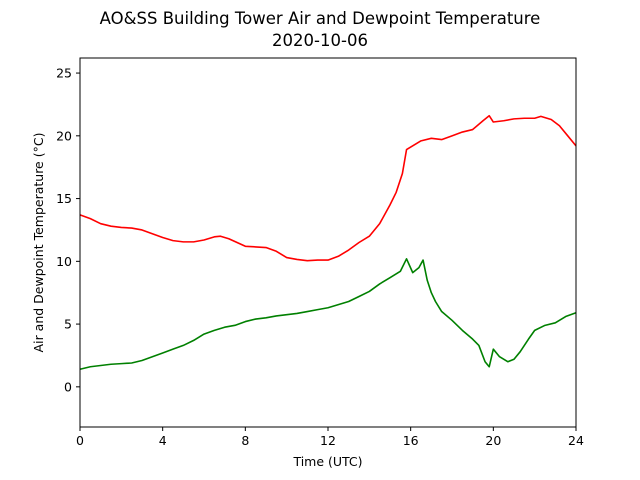  I want to click on x-axis-label: Time (UTC), so click(327, 461).